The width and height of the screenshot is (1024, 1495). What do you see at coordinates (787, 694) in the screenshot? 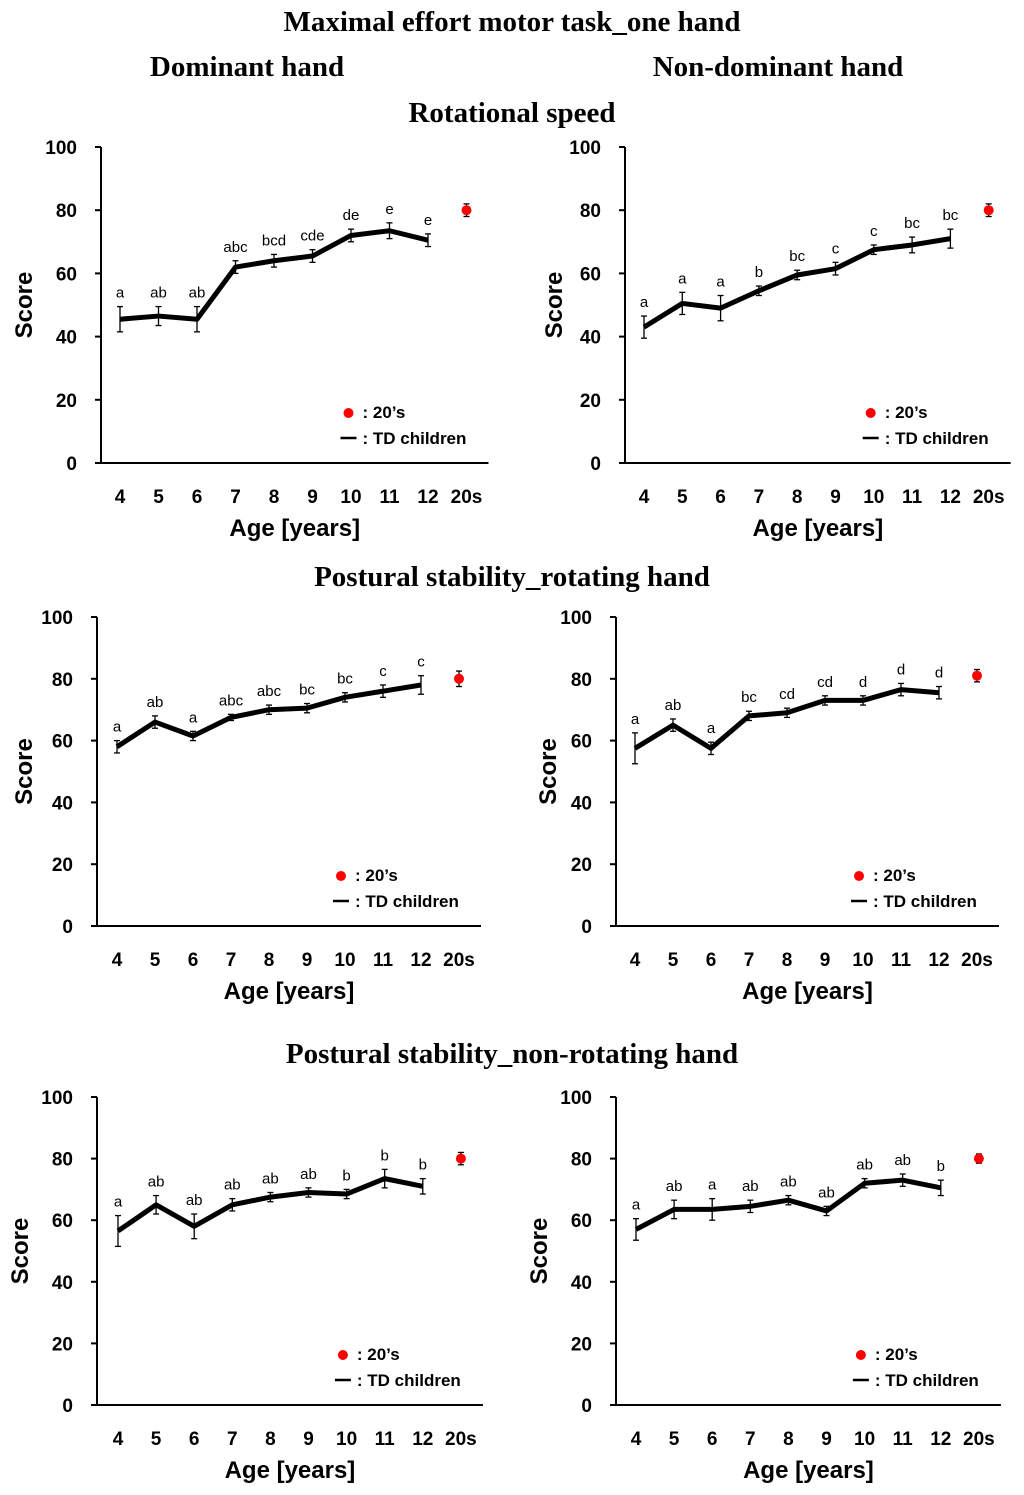
I see `significance-letter: cd` at bounding box center [787, 694].